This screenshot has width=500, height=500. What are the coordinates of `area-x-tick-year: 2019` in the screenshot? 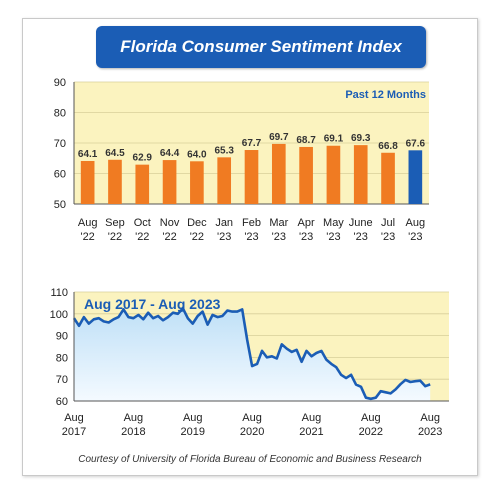 It's located at (192, 432).